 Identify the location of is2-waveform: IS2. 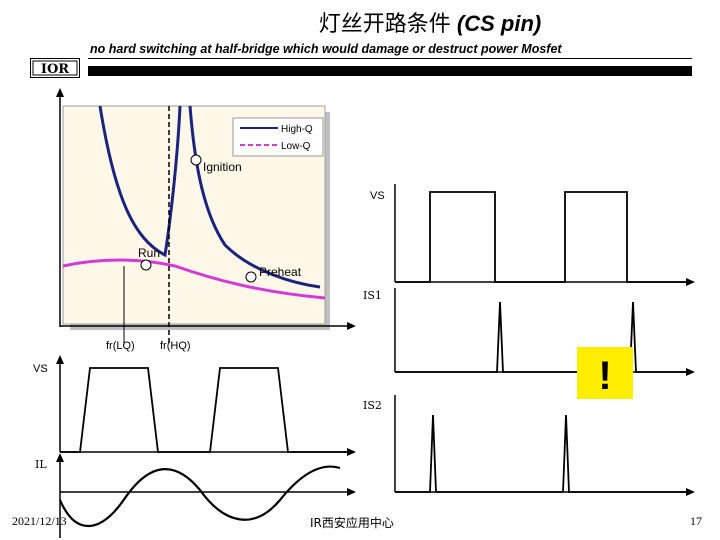
(529, 445).